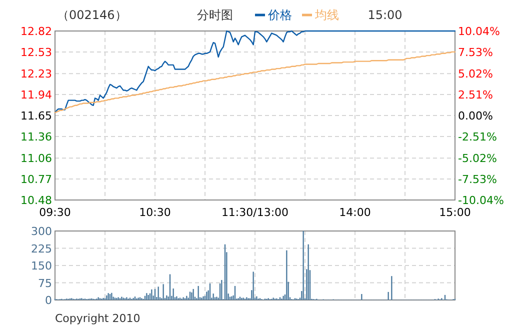 This screenshot has height=330, width=505. I want to click on y-tick-label: 11.36, so click(36, 137).